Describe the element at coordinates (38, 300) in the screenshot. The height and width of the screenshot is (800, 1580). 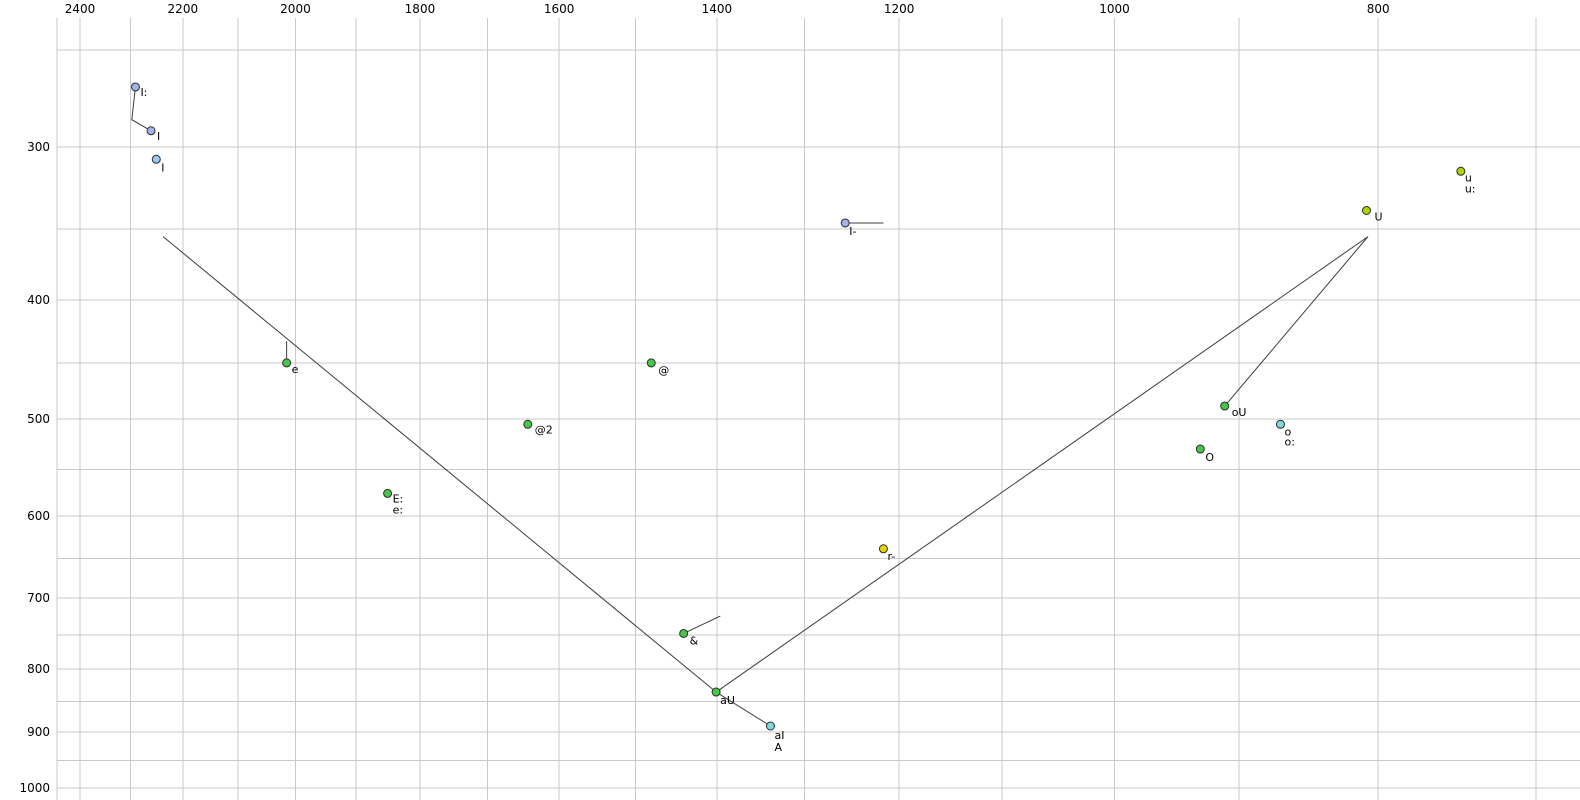
I see `y-axis-tick-label: 400` at that location.